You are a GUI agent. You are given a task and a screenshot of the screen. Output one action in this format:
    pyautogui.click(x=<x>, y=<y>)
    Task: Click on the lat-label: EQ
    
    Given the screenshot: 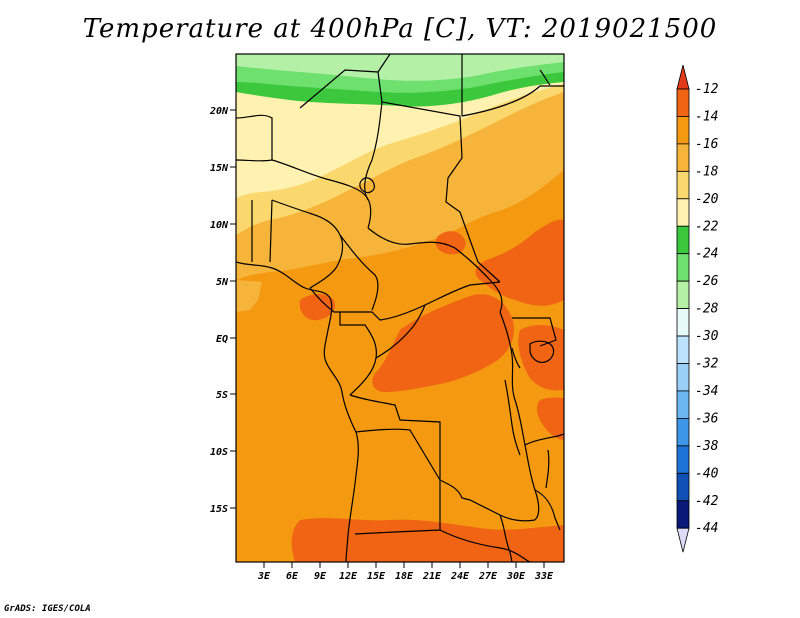 What is the action you would take?
    pyautogui.click(x=222, y=339)
    